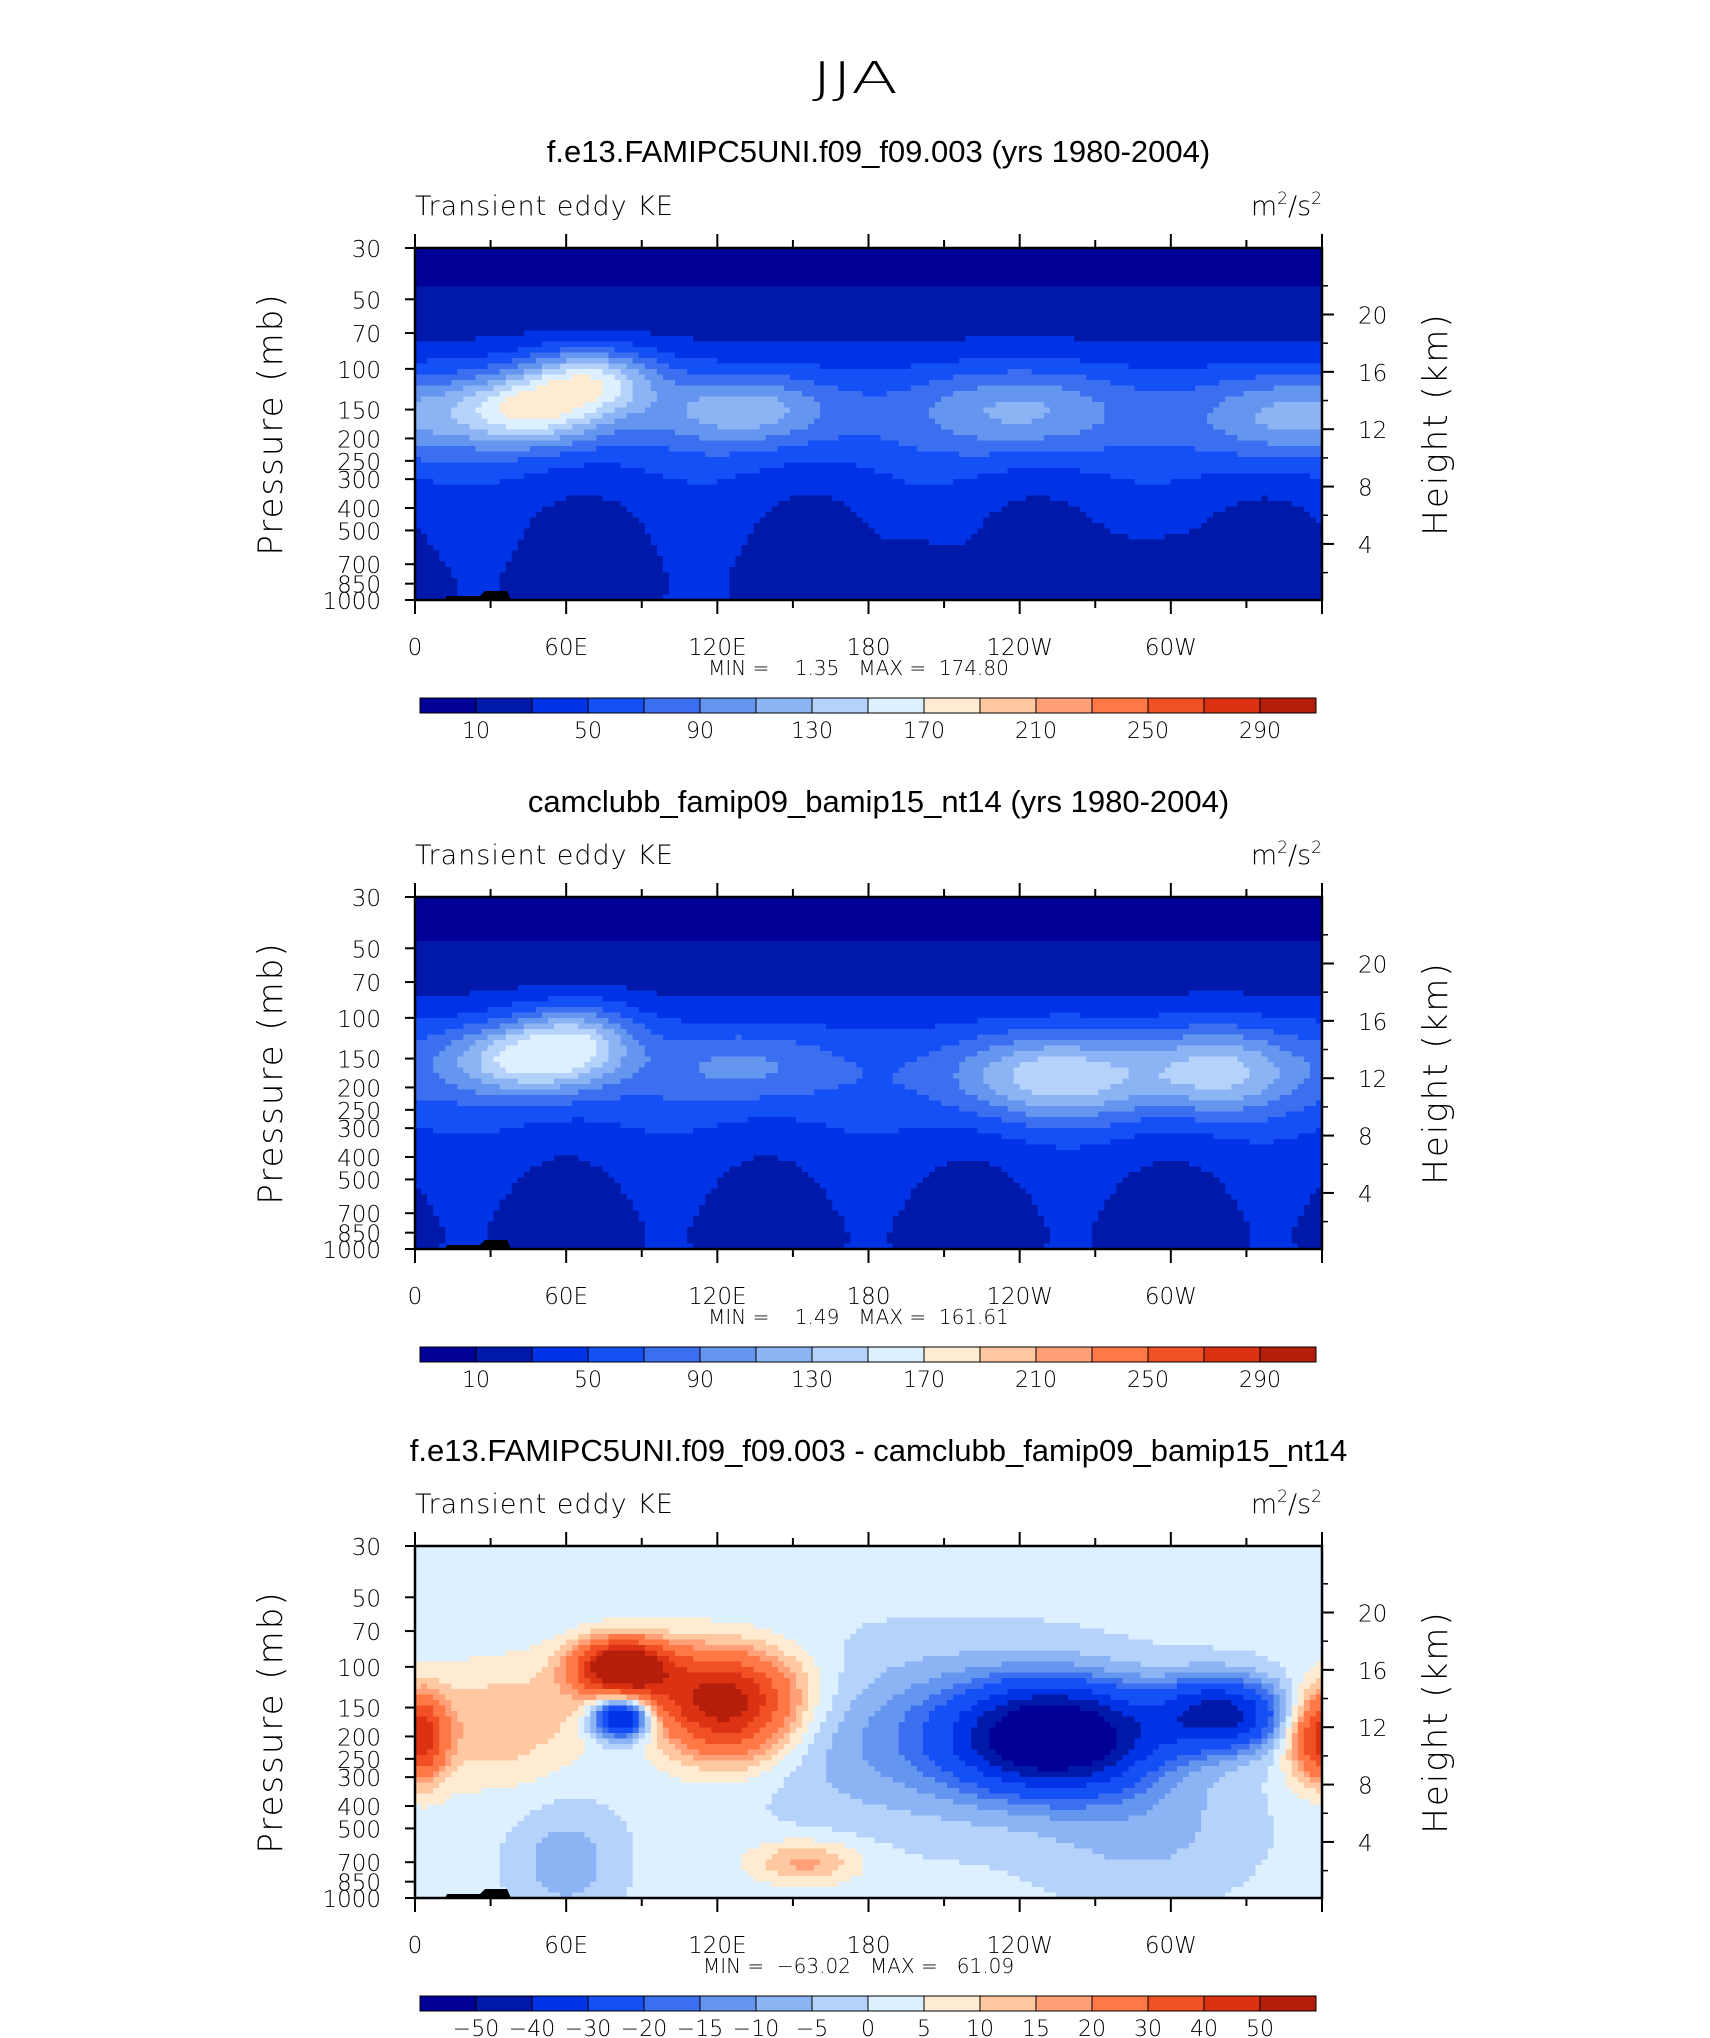 The height and width of the screenshot is (2038, 1710). I want to click on lon-tick-label: 180, so click(869, 648).